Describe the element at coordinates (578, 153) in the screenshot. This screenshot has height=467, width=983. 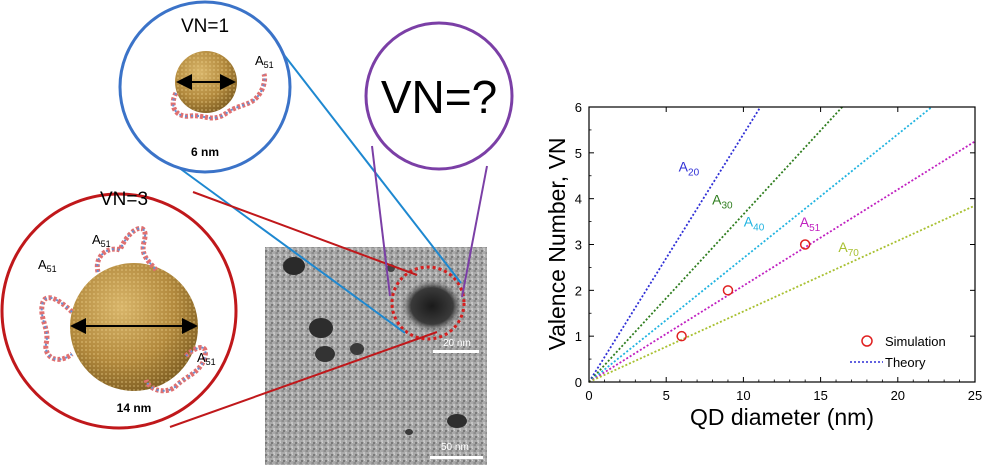
I see `y-tick-label: 5` at that location.